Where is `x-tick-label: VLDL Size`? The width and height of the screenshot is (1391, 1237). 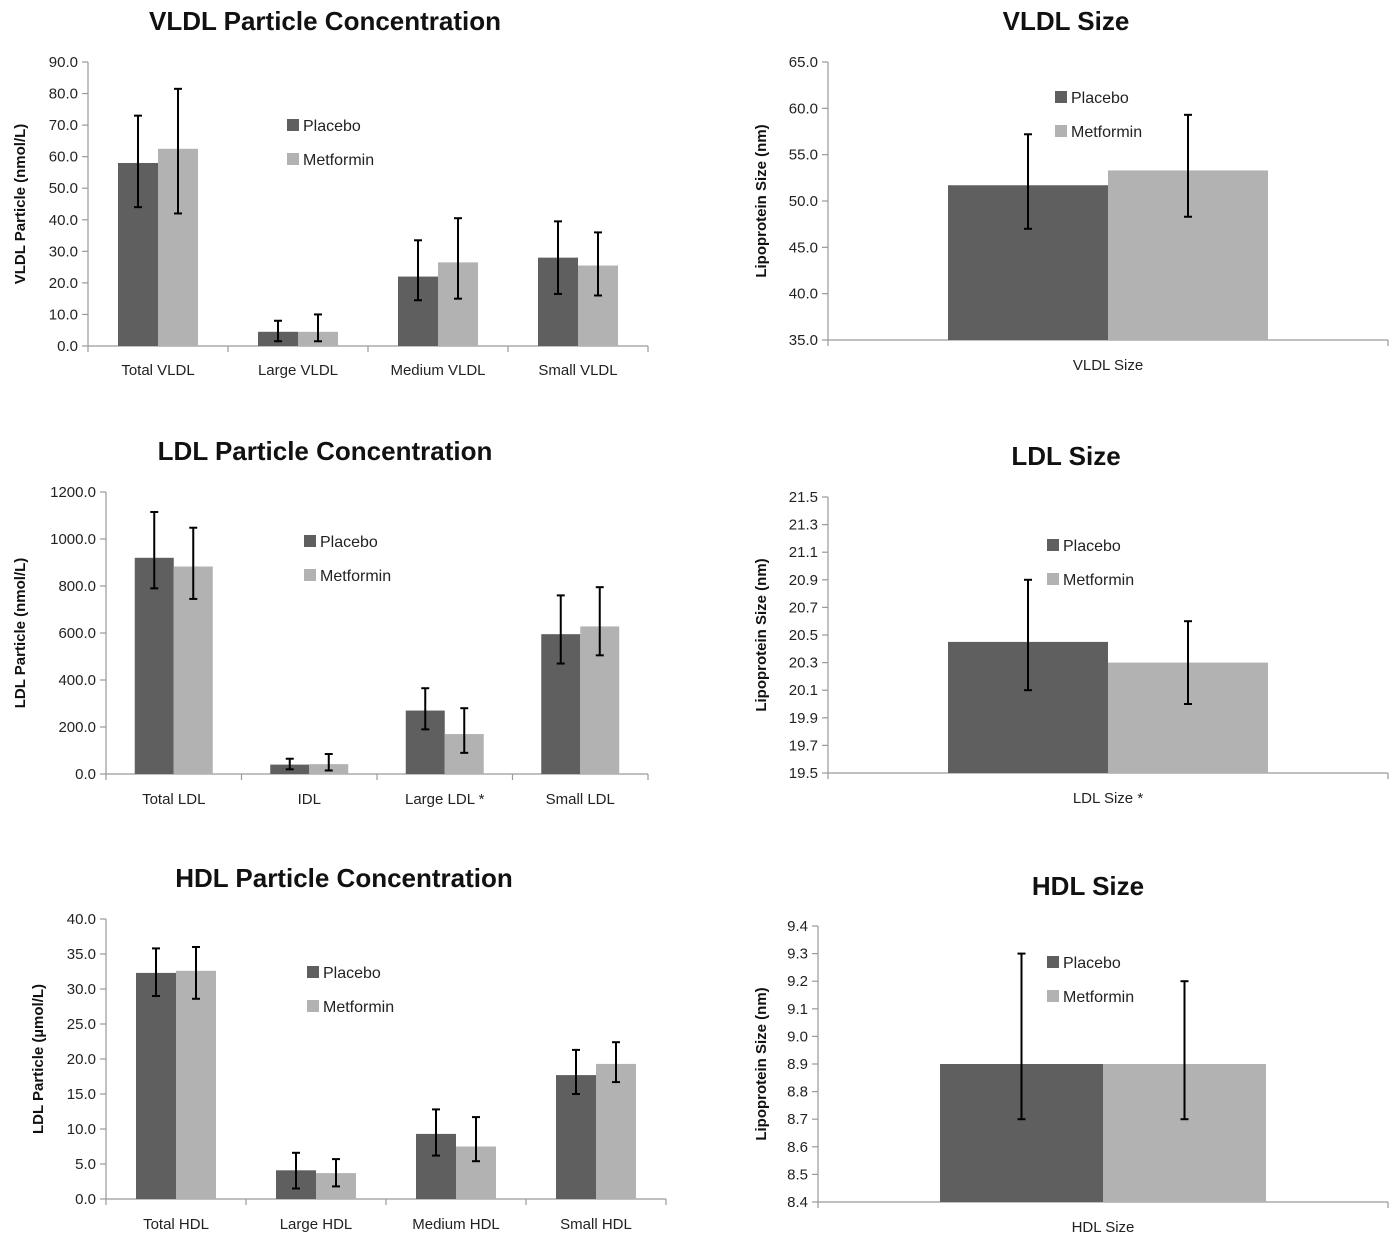 x-tick-label: VLDL Size is located at coordinates (1108, 365).